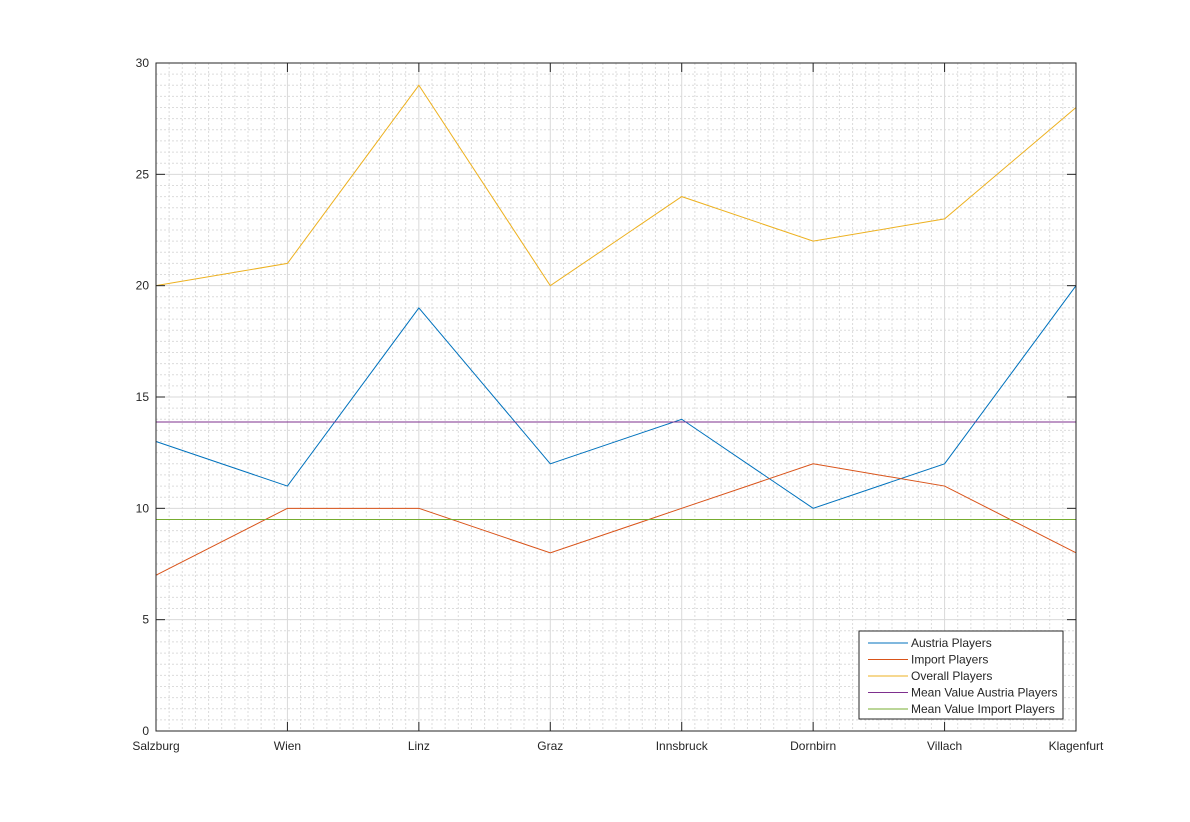  What do you see at coordinates (949, 660) in the screenshot?
I see `legend-label: Import Players` at bounding box center [949, 660].